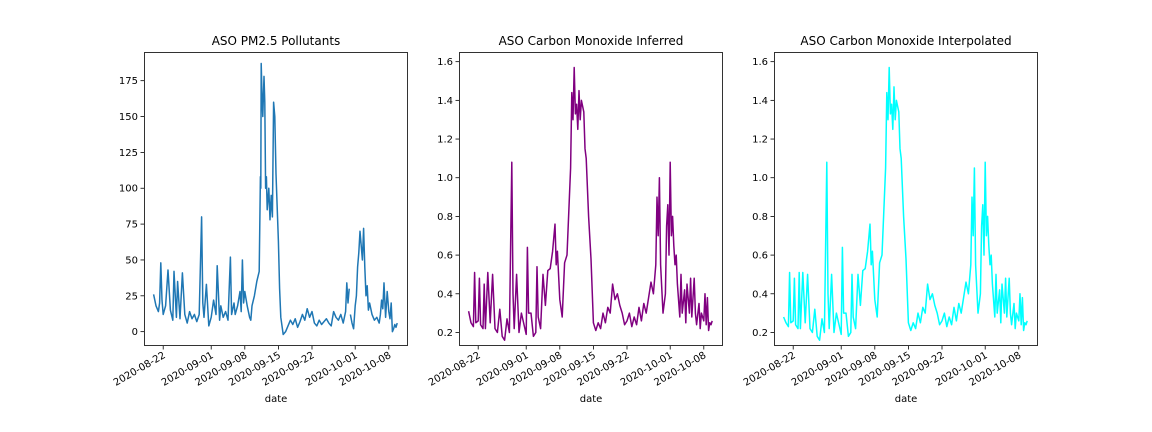 The height and width of the screenshot is (432, 1152). I want to click on y-tick-label: 125, so click(128, 153).